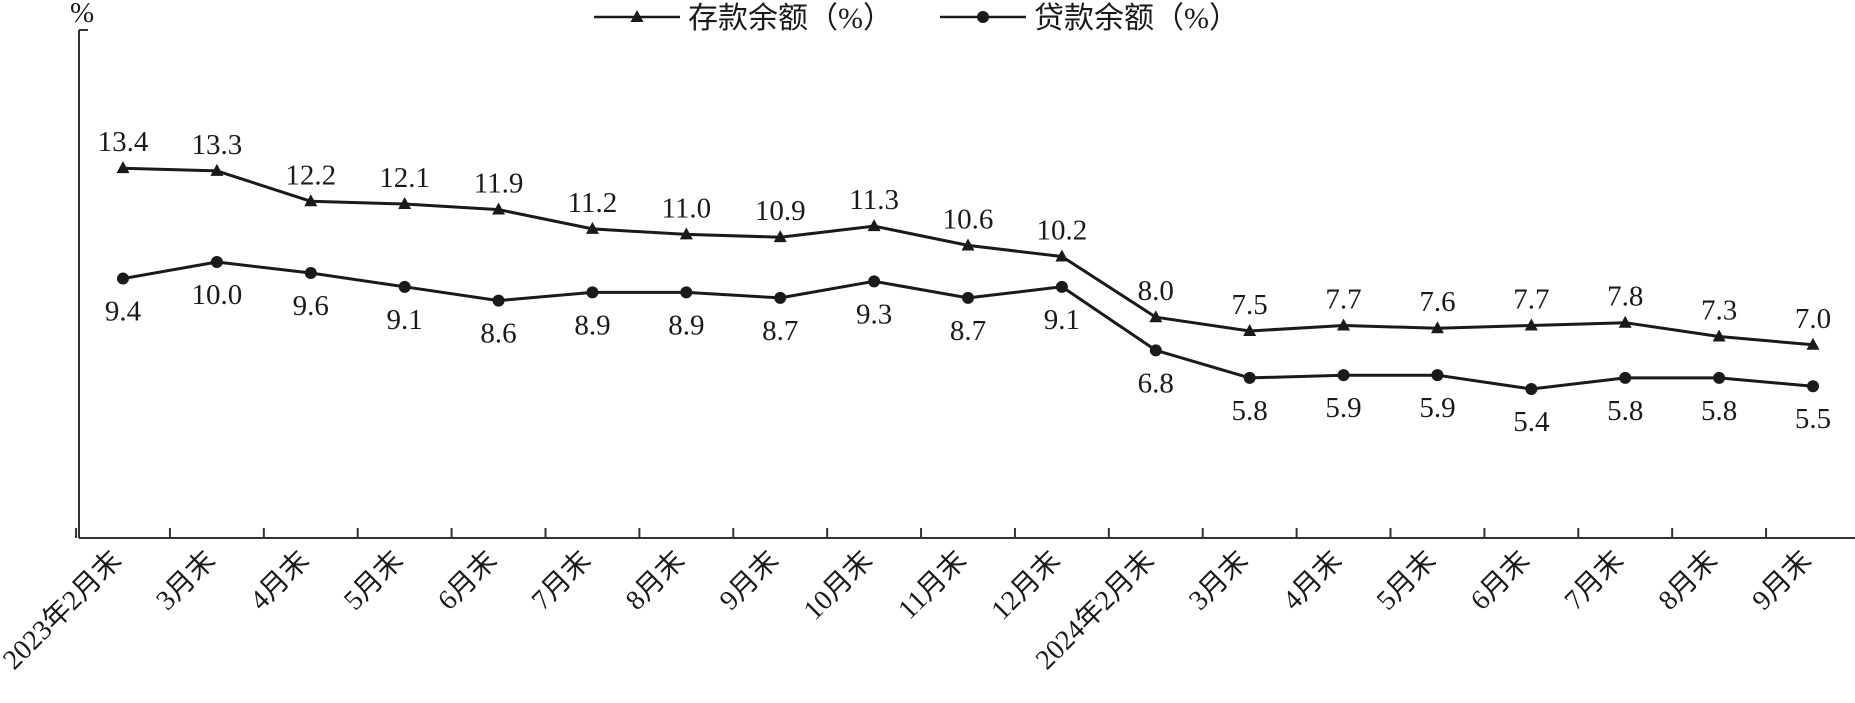  What do you see at coordinates (780, 211) in the screenshot?
I see `deposit-data-label: 10.9` at bounding box center [780, 211].